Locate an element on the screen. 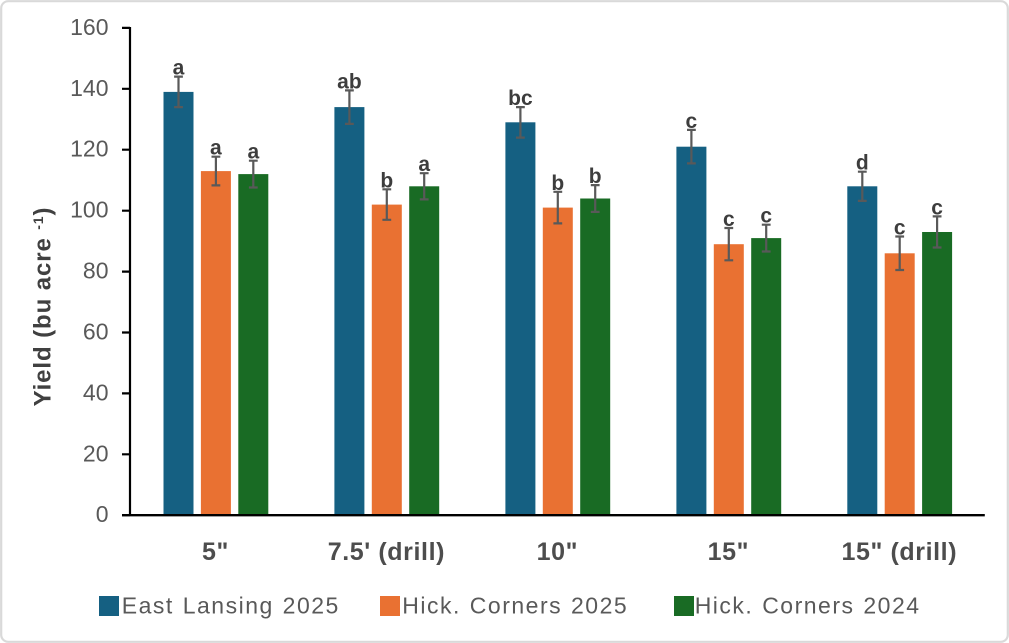 The image size is (1009, 643). svg-text: Hick. Corners 2025 is located at coordinates (515, 606).